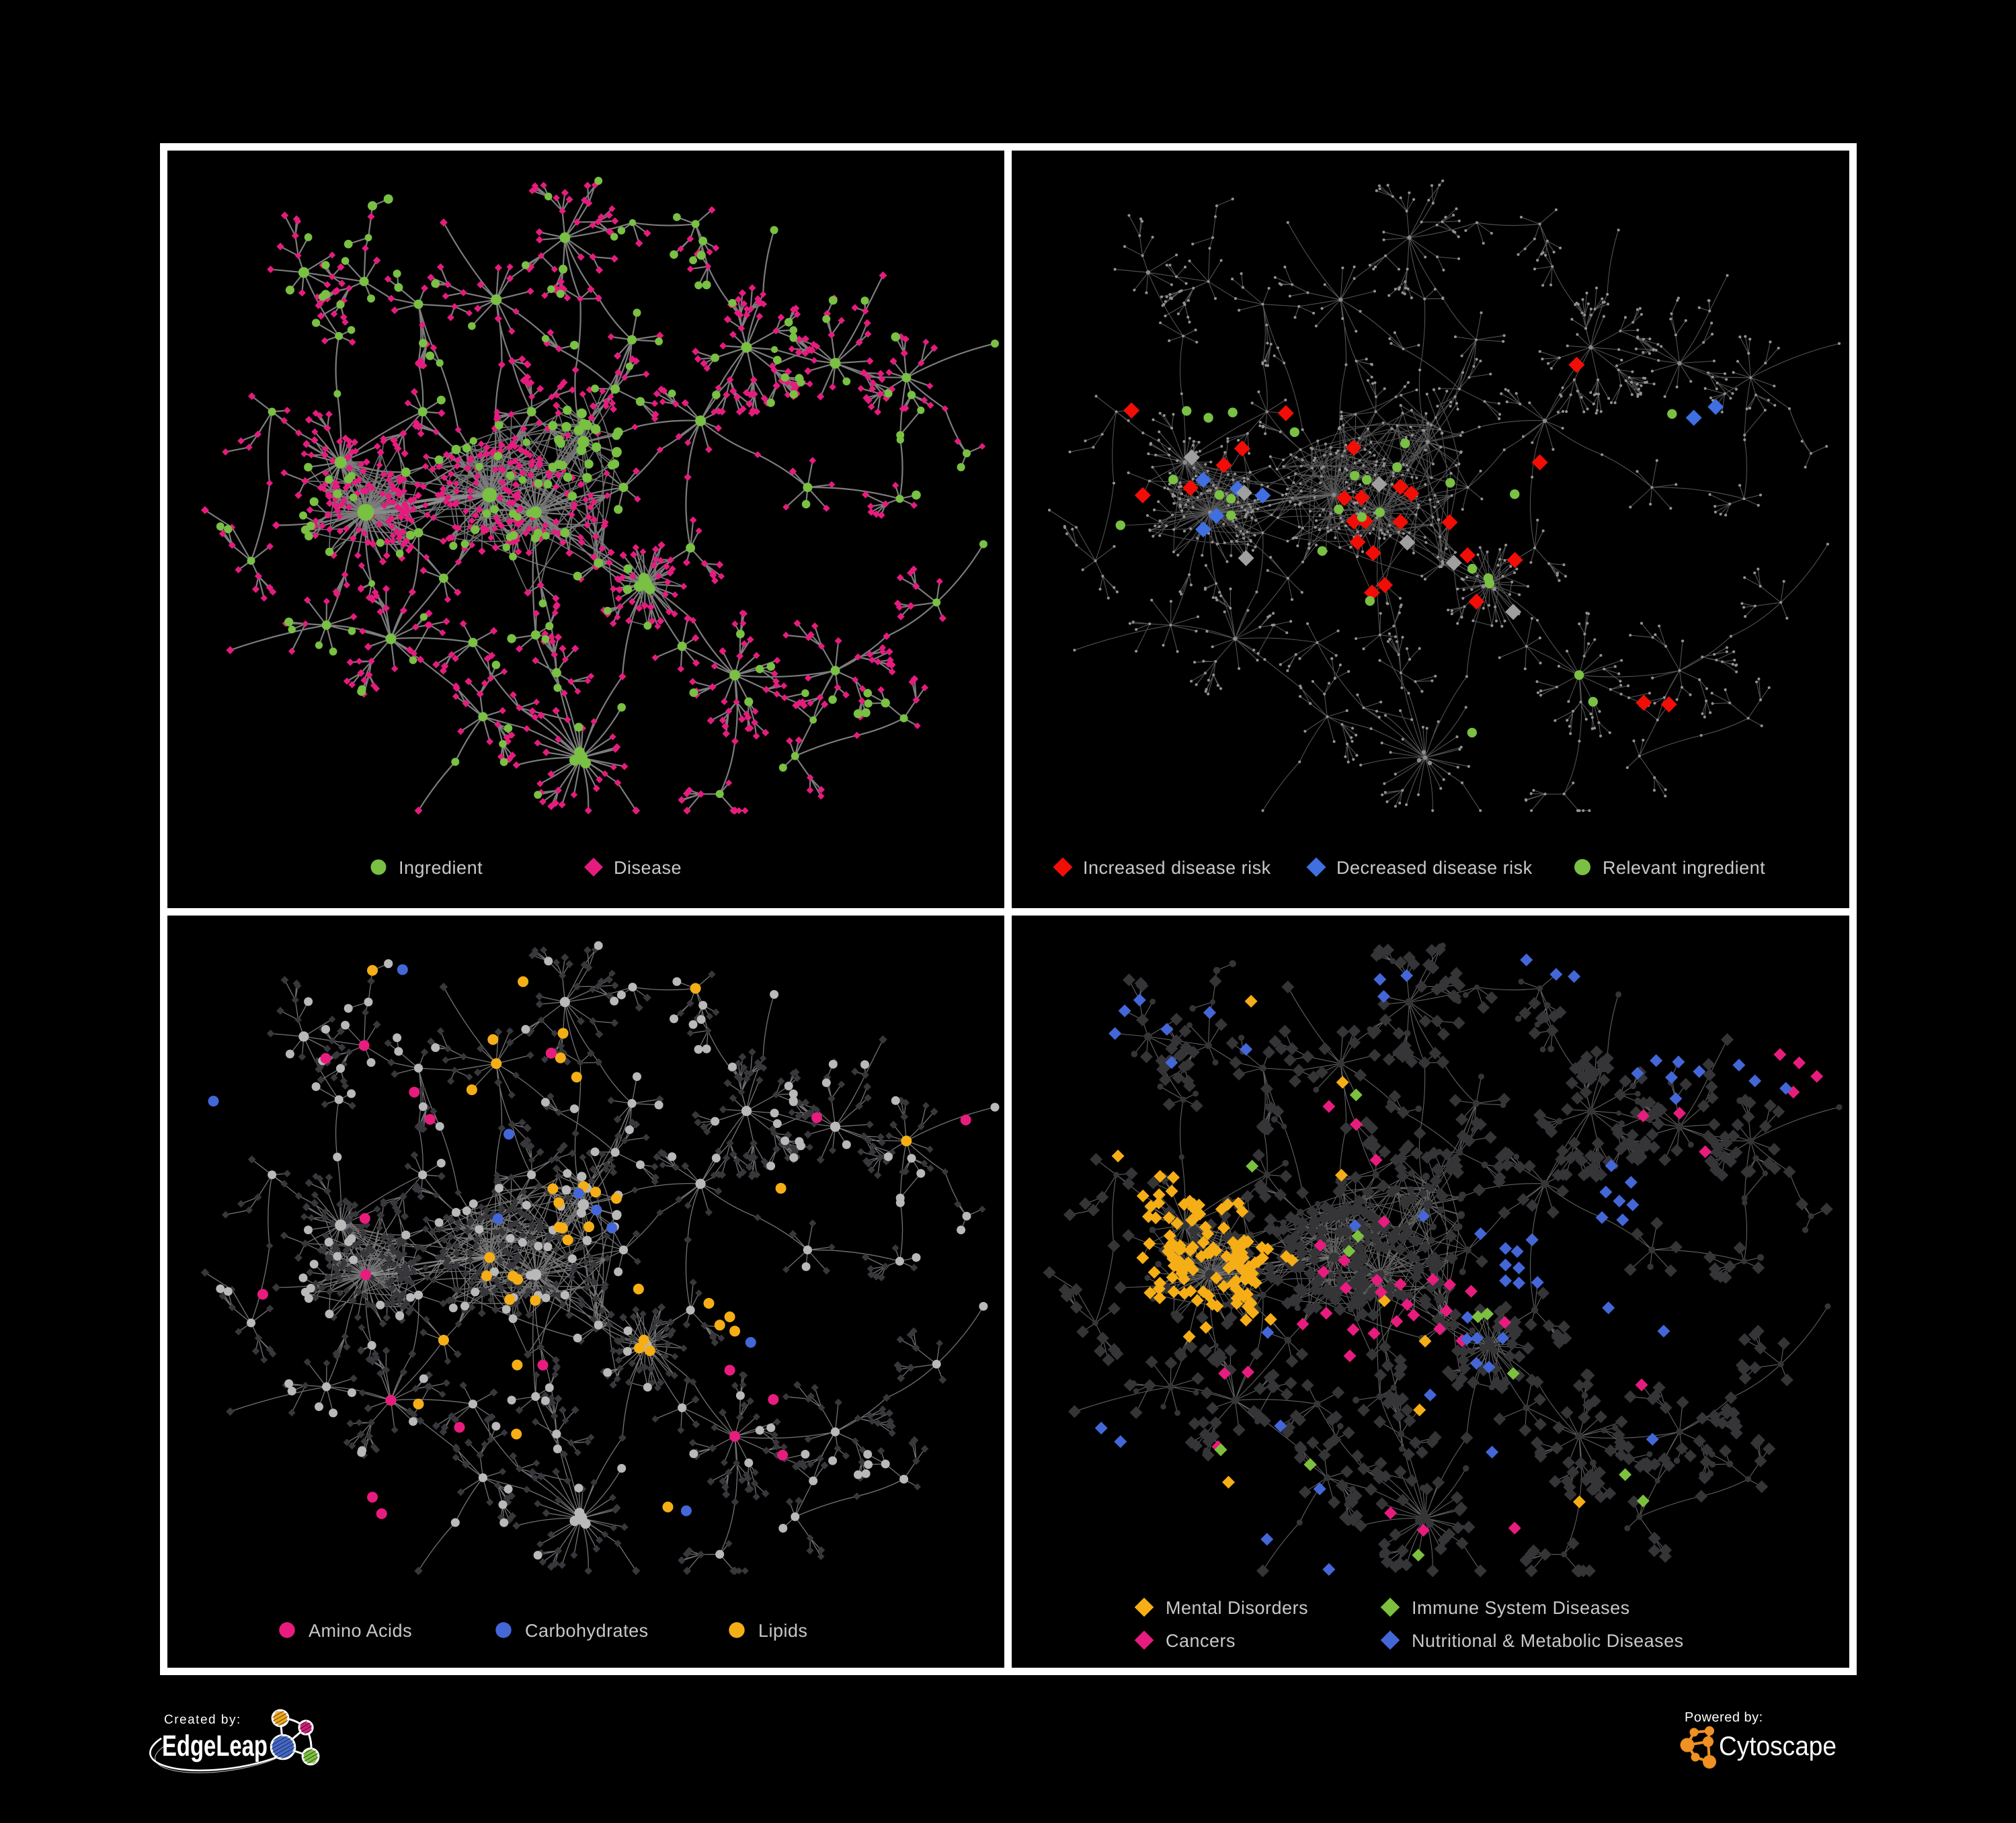  Describe the element at coordinates (202, 1720) in the screenshot. I see `svg-text: Created by:` at that location.